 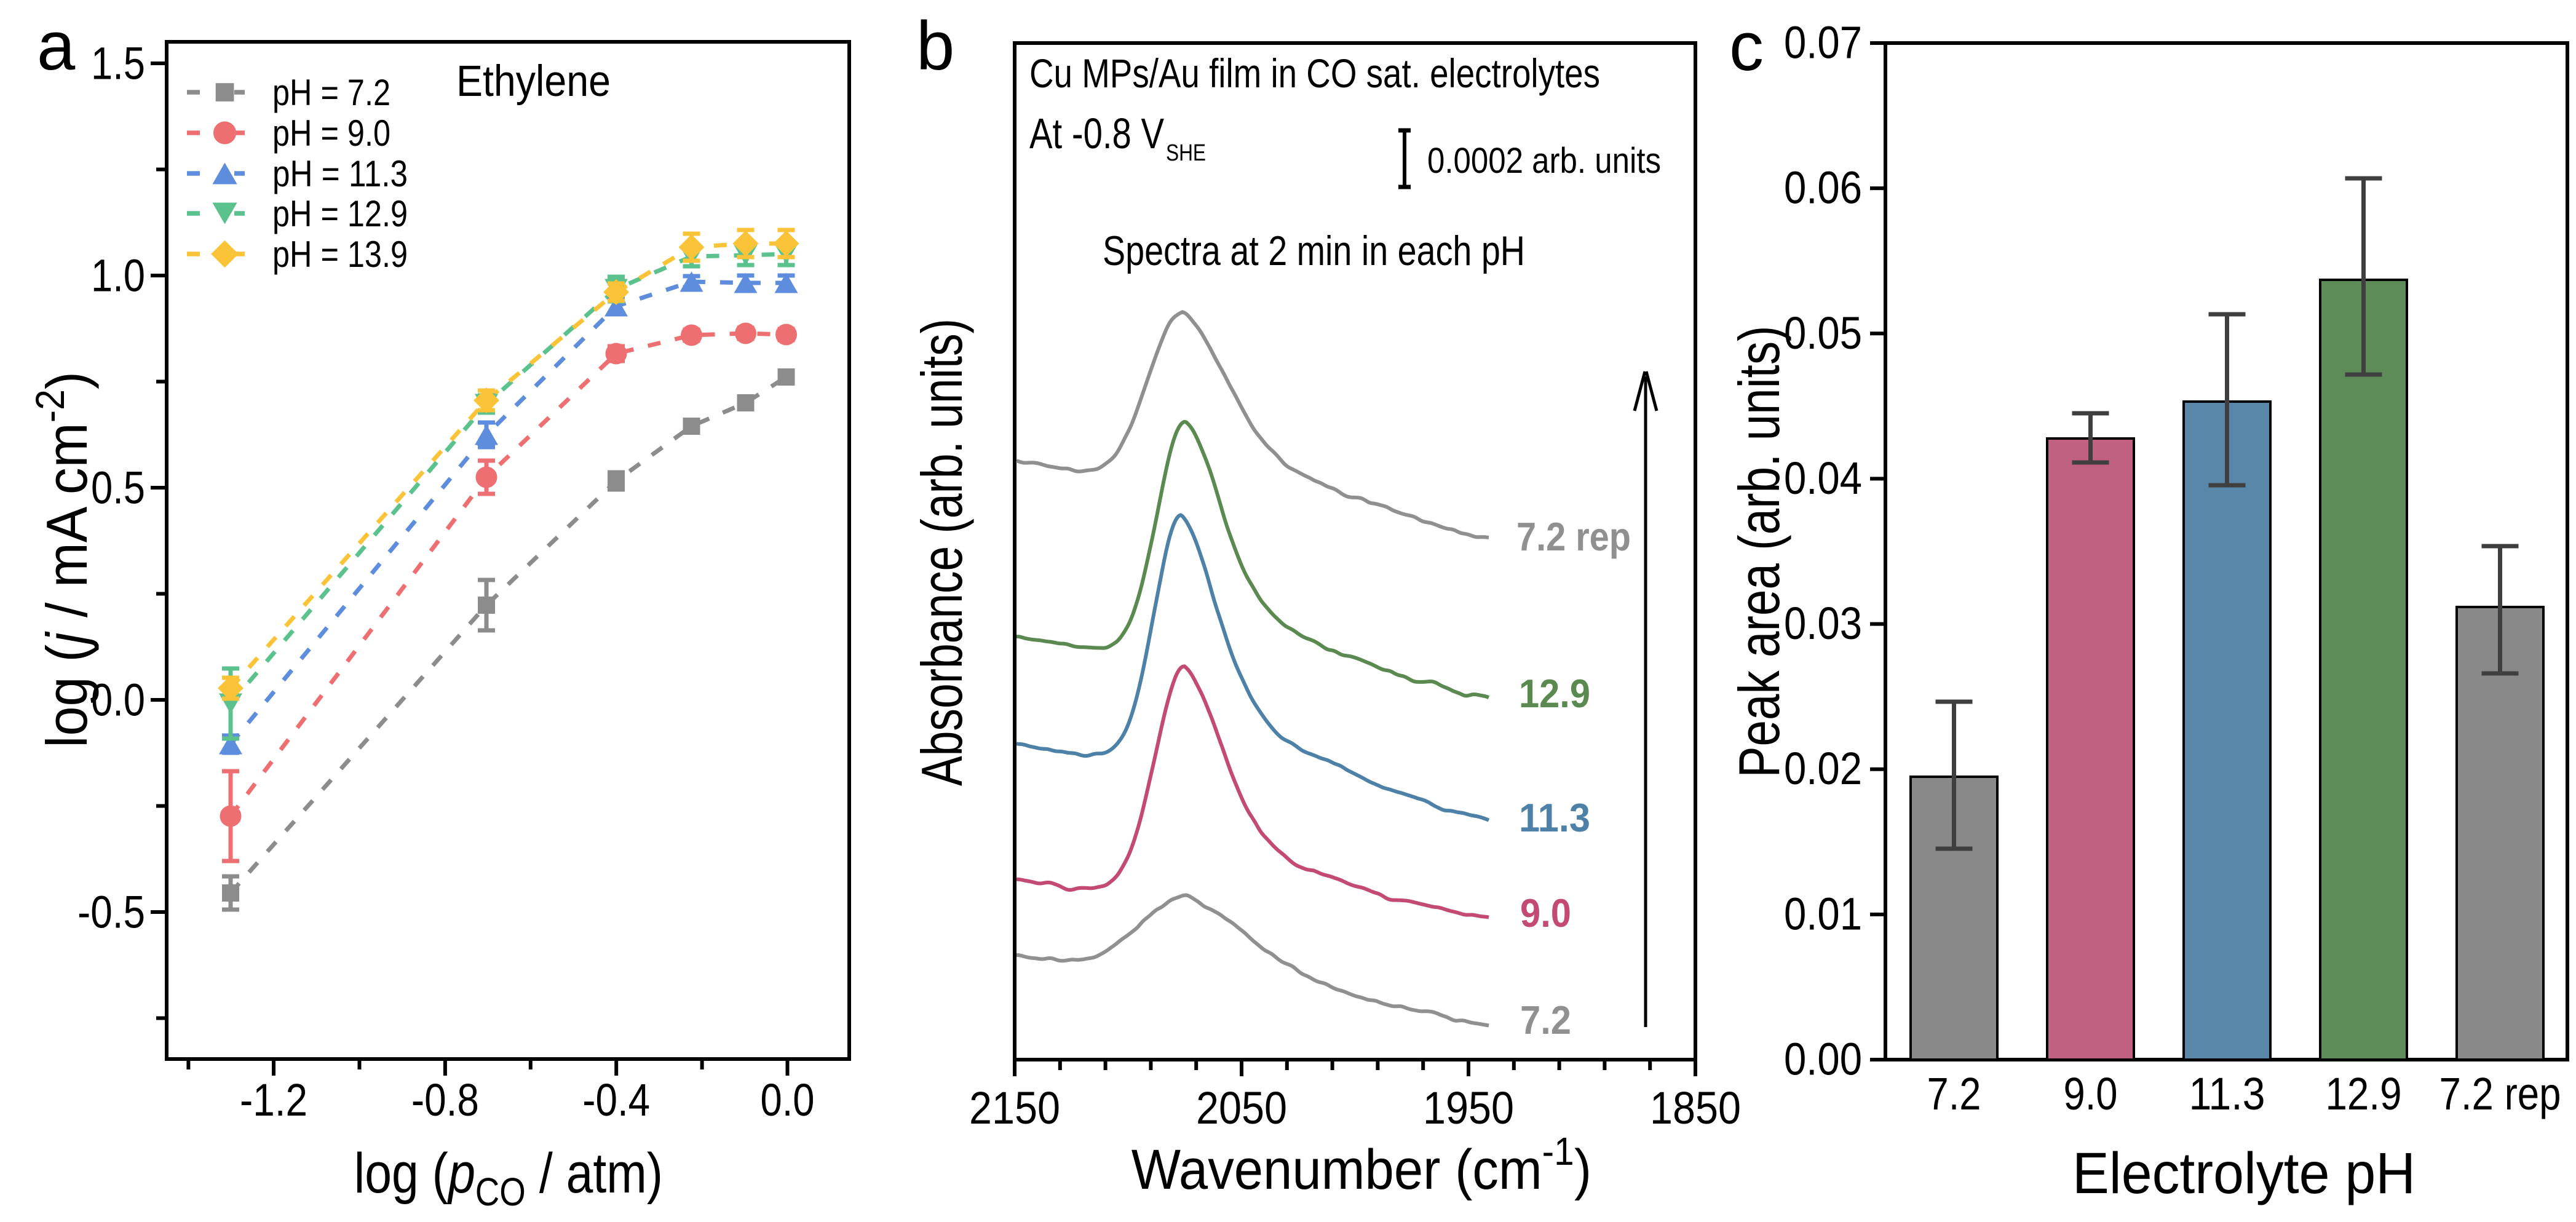 I want to click on svg-text: 0.04, so click(x=1823, y=478).